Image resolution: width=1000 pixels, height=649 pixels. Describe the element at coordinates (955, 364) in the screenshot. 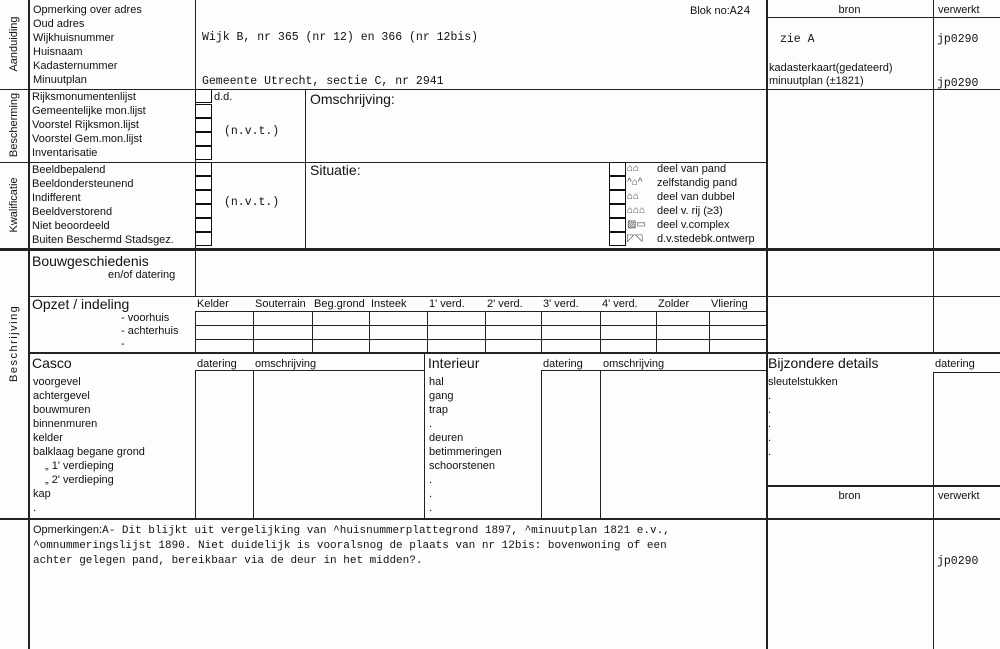

I see `bijzondere-datering-header: datering` at that location.